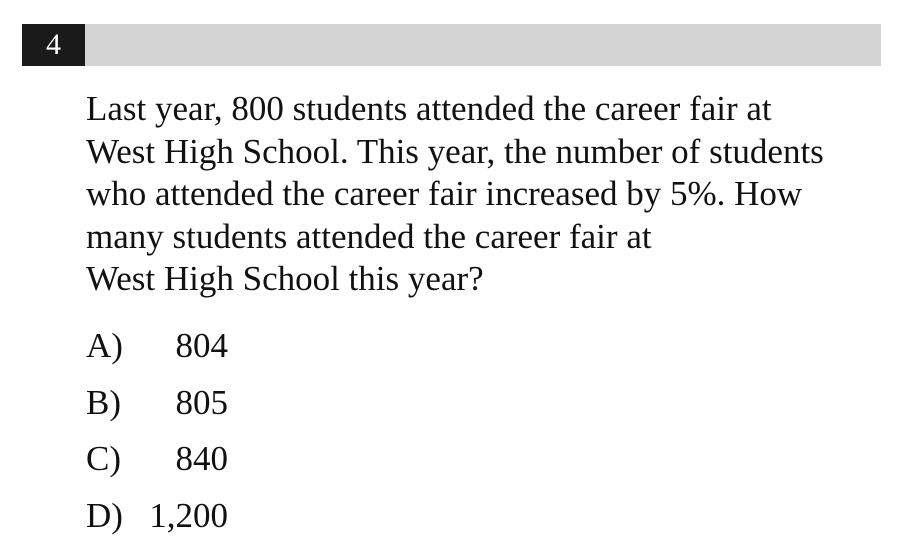 The width and height of the screenshot is (908, 560). What do you see at coordinates (104, 345) in the screenshot?
I see `choice-letter: A)` at bounding box center [104, 345].